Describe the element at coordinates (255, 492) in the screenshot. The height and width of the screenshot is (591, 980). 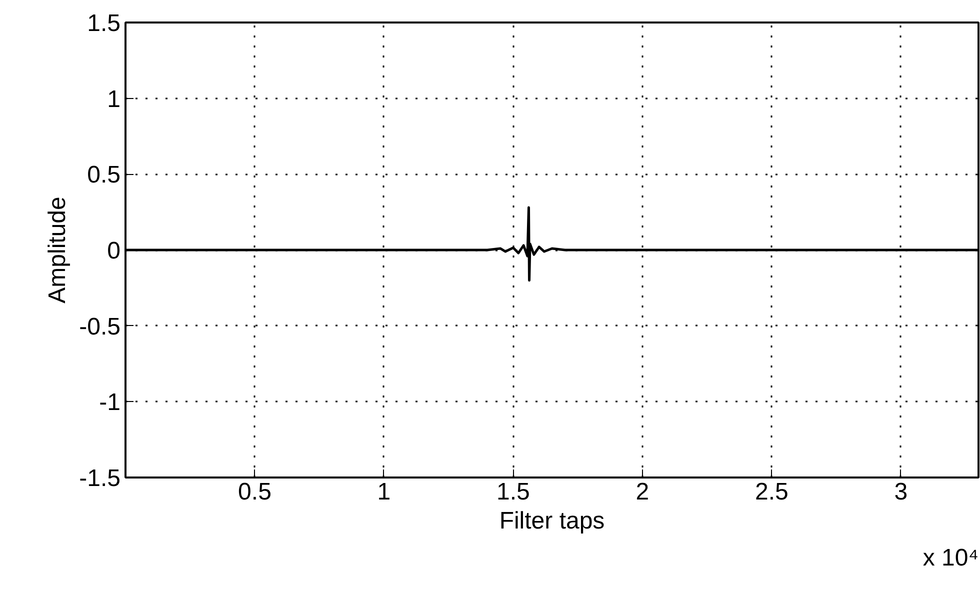
I see `x-tick-label: 0.5` at that location.